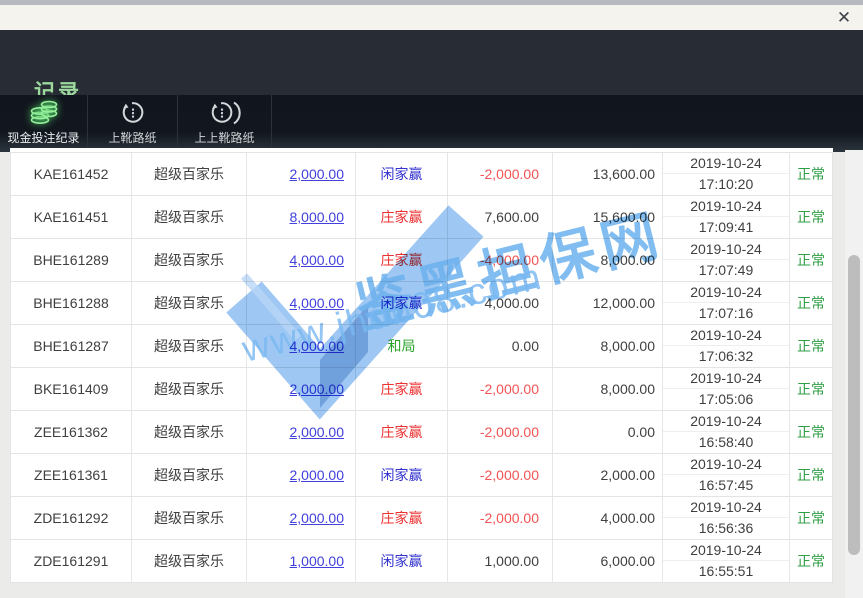  What do you see at coordinates (726, 442) in the screenshot?
I see `bet-time: 16:58:40` at bounding box center [726, 442].